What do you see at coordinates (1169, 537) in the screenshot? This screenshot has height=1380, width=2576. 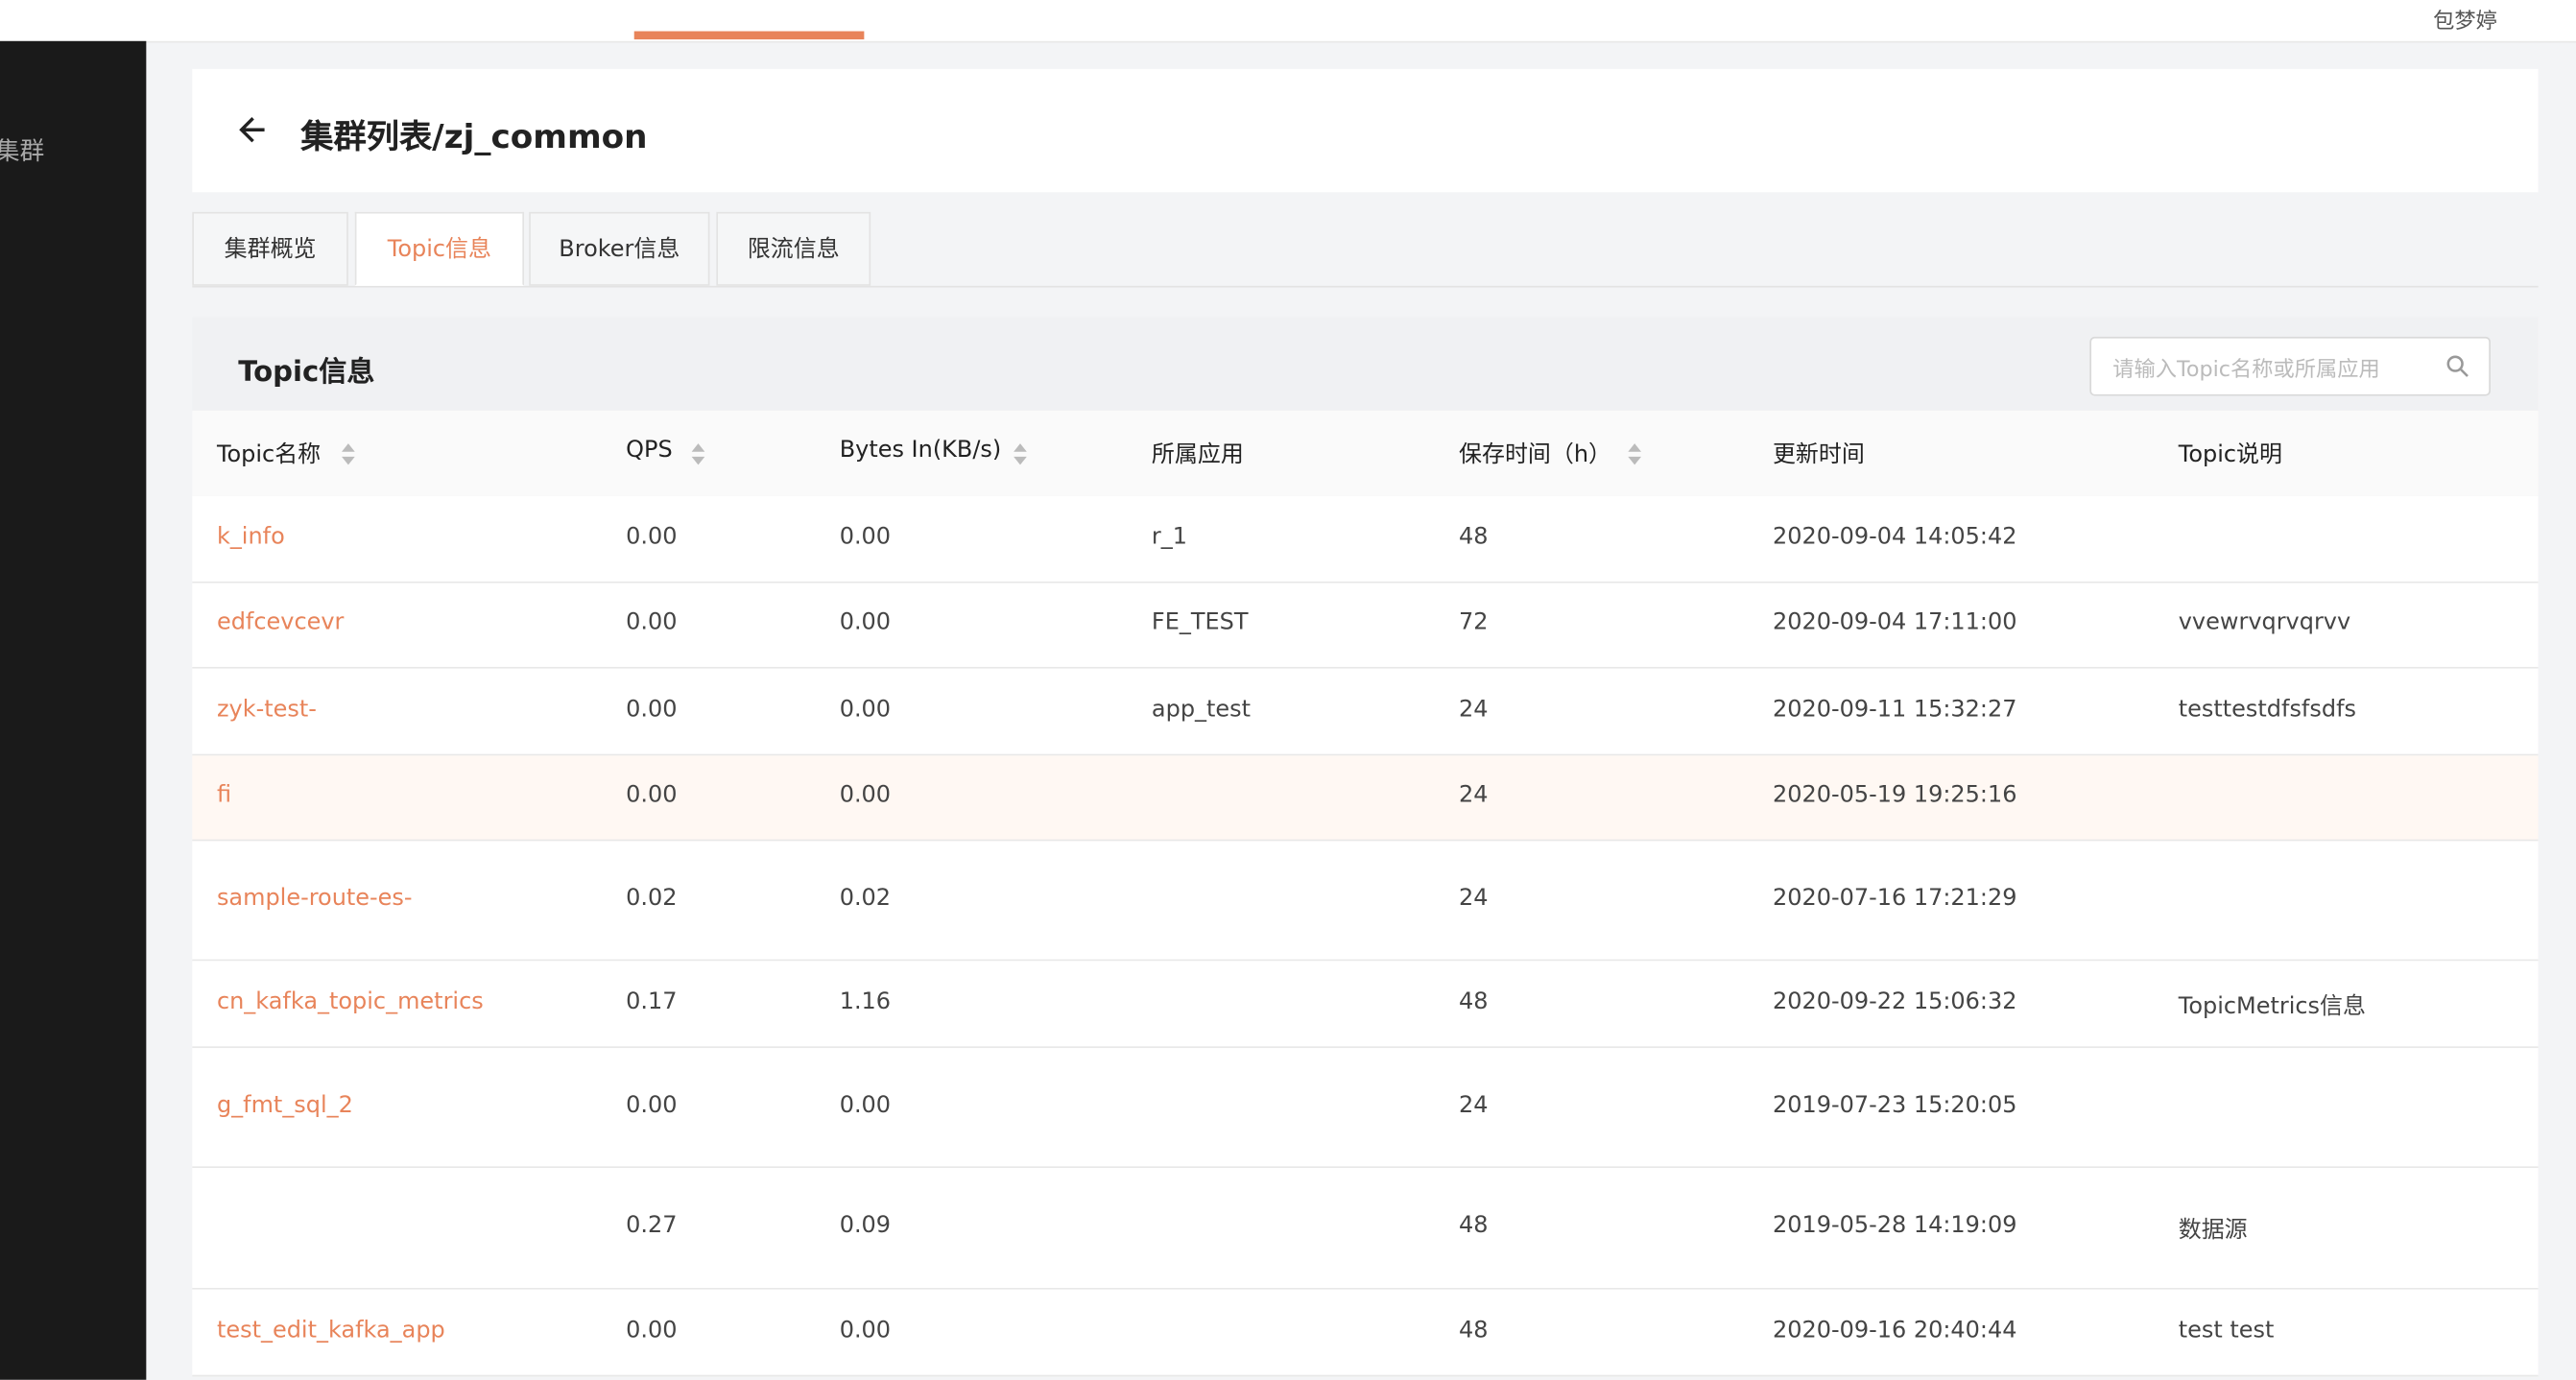 I see `table-cell: r_1` at bounding box center [1169, 537].